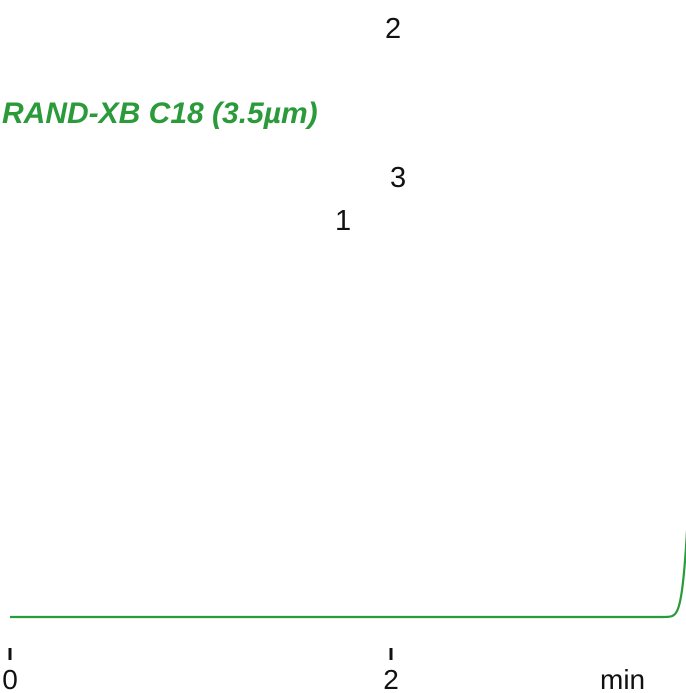 The height and width of the screenshot is (693, 686). I want to click on x-axis-unit-label: min, so click(622, 678).